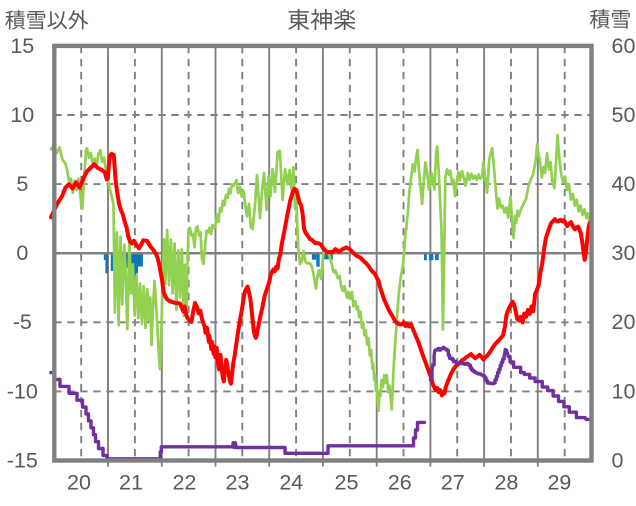 This screenshot has width=636, height=506. I want to click on svg-text: -10, so click(22, 391).